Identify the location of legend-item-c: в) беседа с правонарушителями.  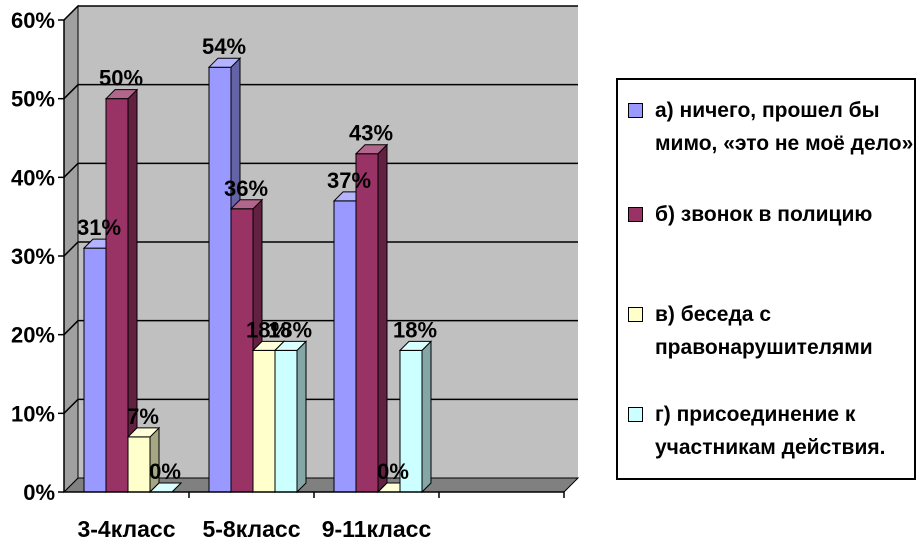
(774, 331).